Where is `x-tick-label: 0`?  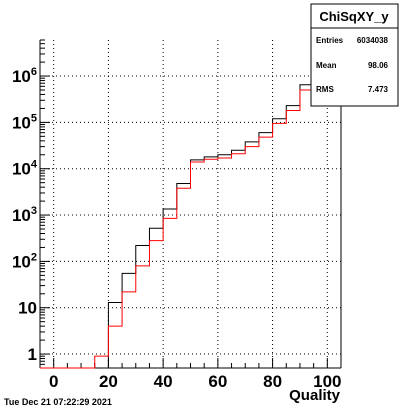 x-tick-label: 0 is located at coordinates (53, 381).